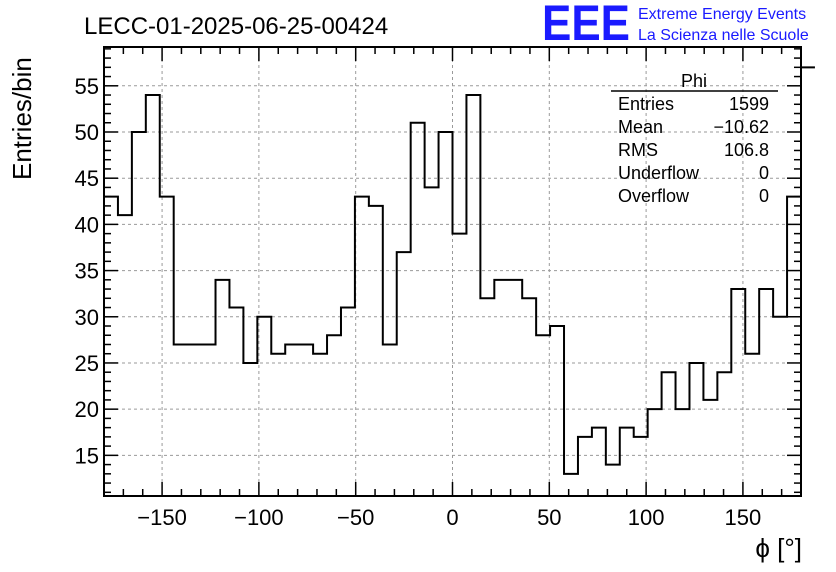 The width and height of the screenshot is (836, 572). What do you see at coordinates (549, 517) in the screenshot?
I see `x-tick-label: 50` at bounding box center [549, 517].